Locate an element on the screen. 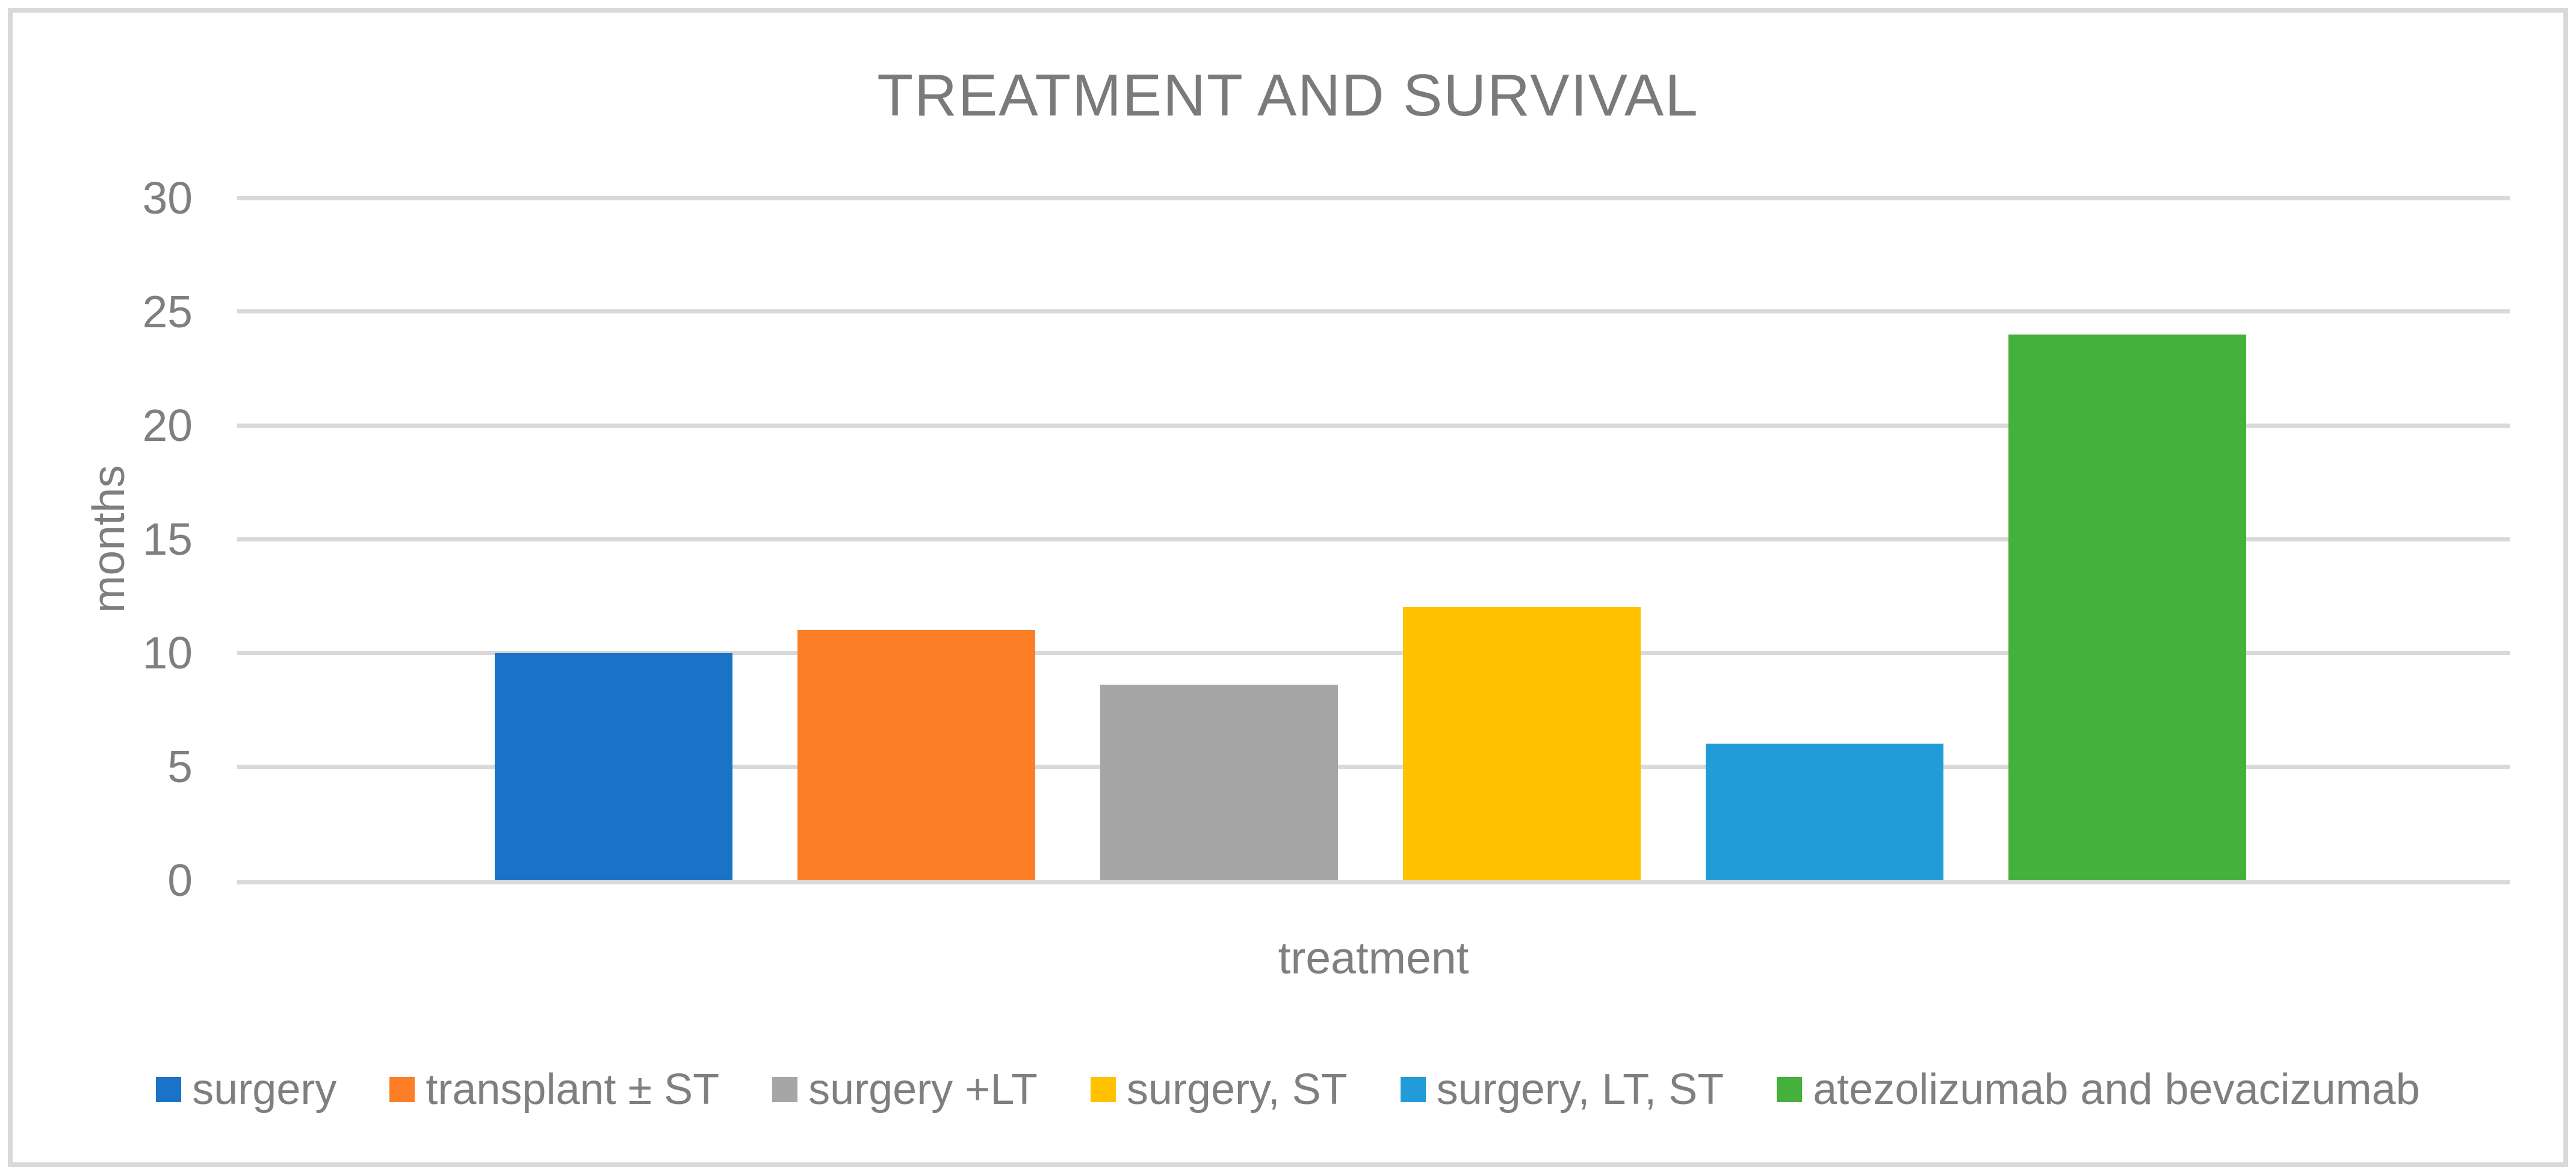 This screenshot has width=2576, height=1175. legend-swatch-surgery-st is located at coordinates (1103, 1089).